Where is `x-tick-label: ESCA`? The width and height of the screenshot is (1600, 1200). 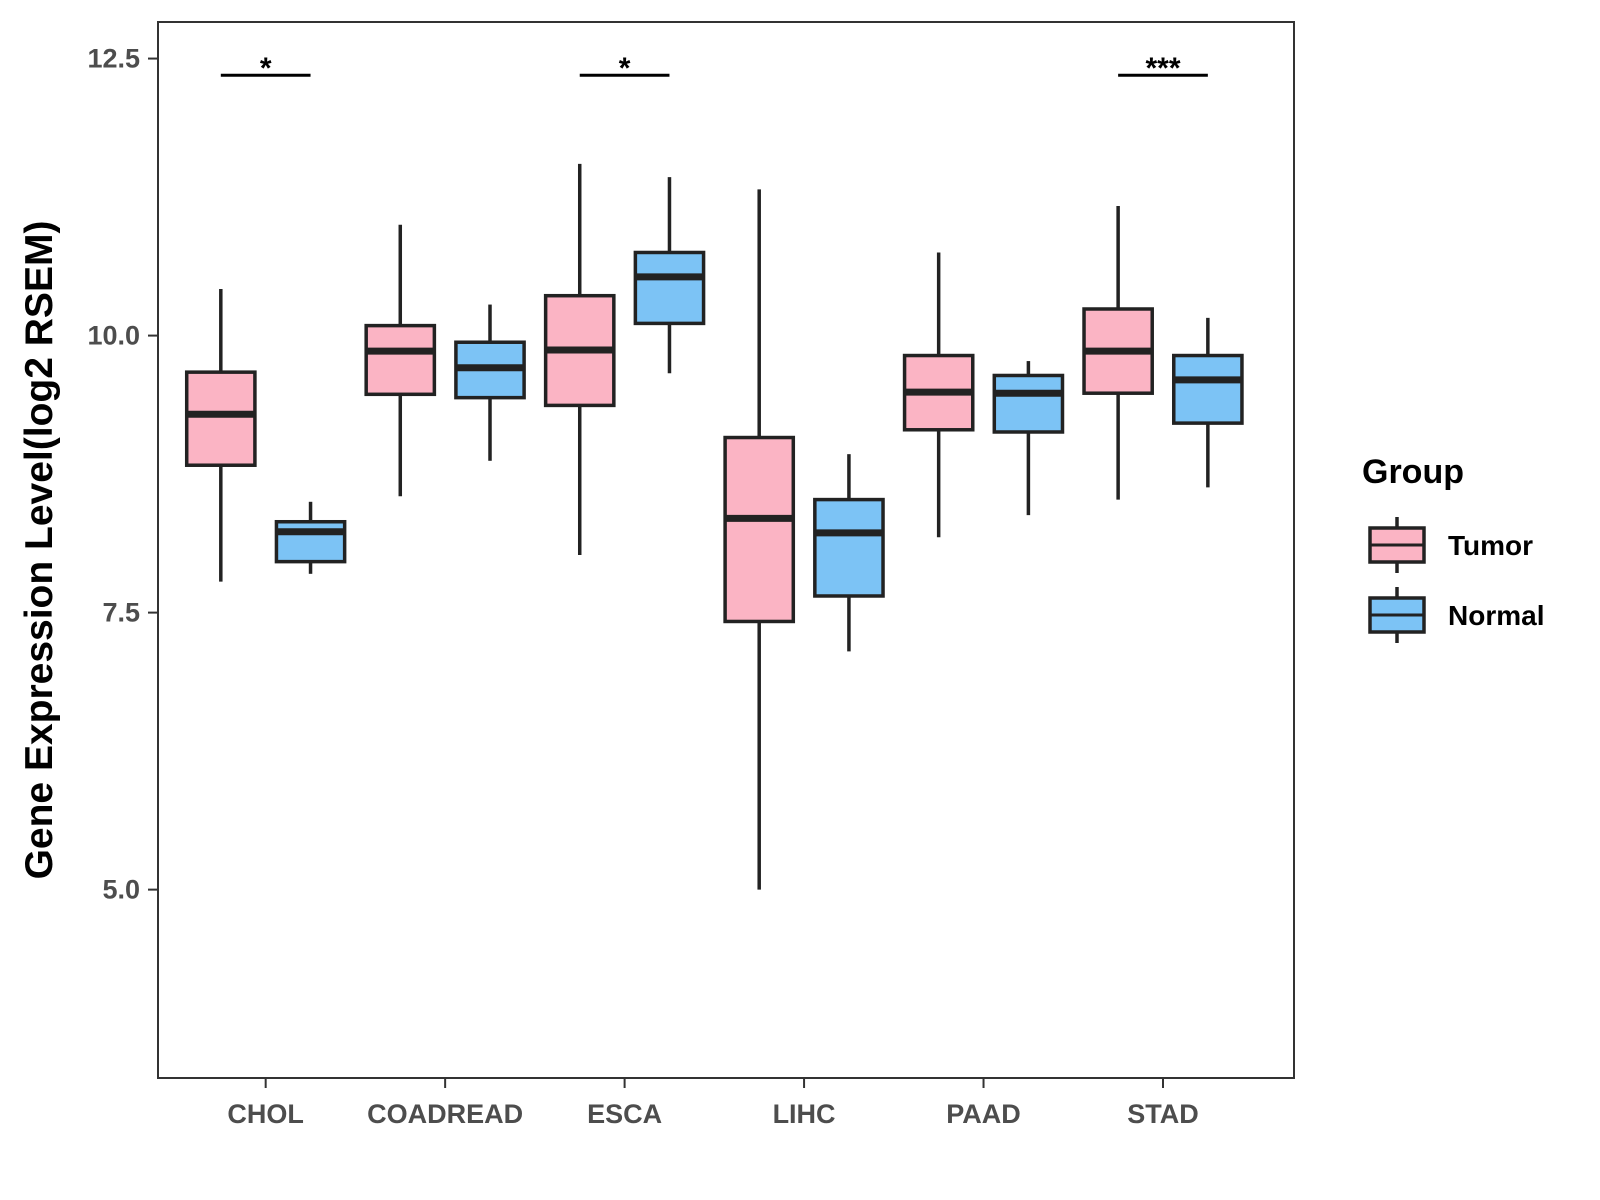
x-tick-label: ESCA is located at coordinates (624, 1114).